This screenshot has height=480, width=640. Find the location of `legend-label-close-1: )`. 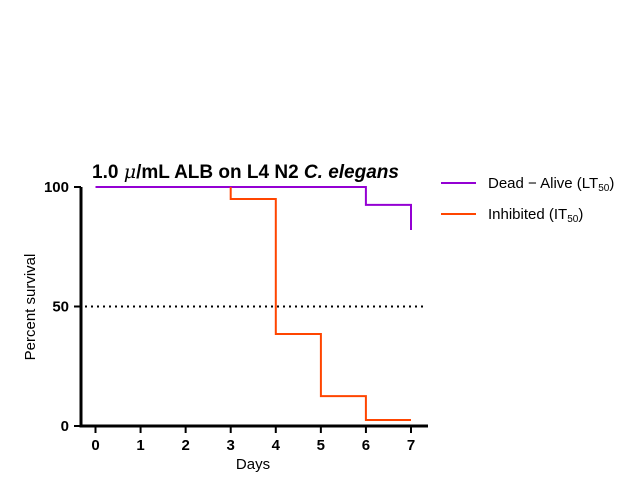

legend-label-close-1: ) is located at coordinates (580, 214).